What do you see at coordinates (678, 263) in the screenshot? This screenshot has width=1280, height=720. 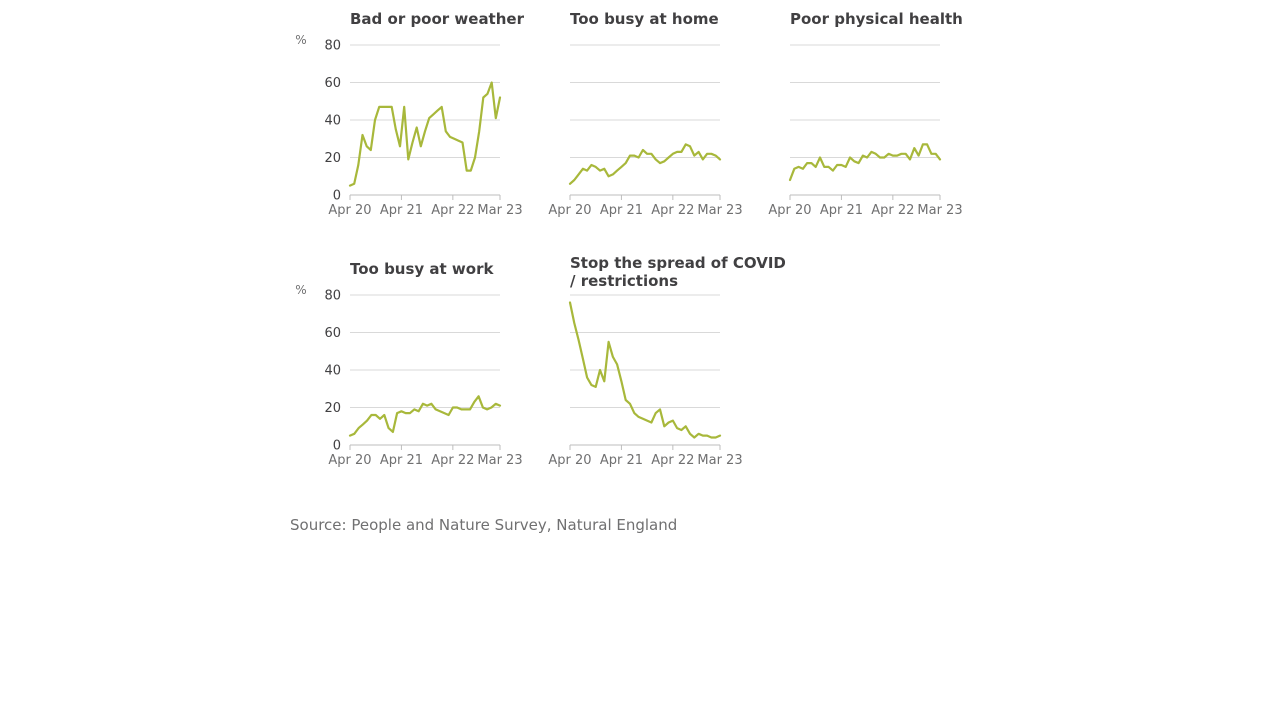 I see `panel-title: Stop the spread of COVID` at bounding box center [678, 263].